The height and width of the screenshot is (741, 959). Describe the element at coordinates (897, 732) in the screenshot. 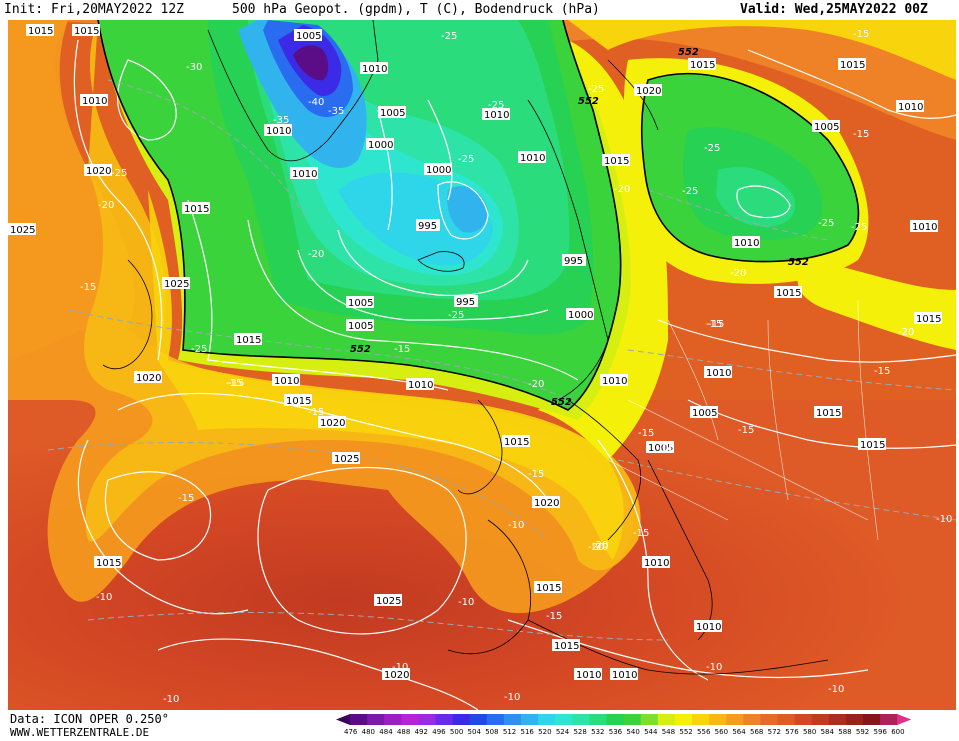

I see `legend-tick-label: 600` at that location.